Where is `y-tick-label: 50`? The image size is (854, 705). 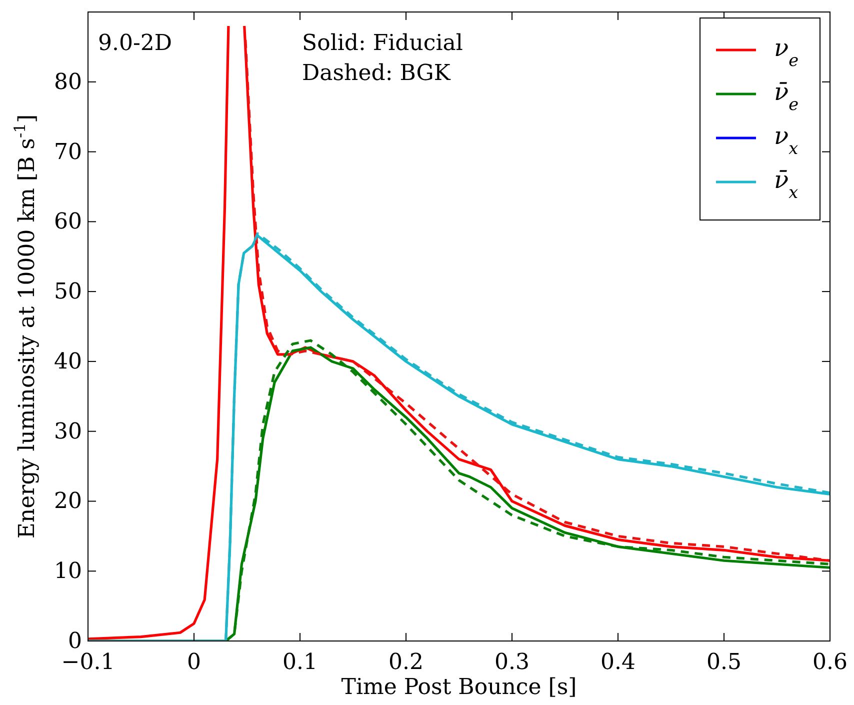 y-tick-label: 50 is located at coordinates (68, 292).